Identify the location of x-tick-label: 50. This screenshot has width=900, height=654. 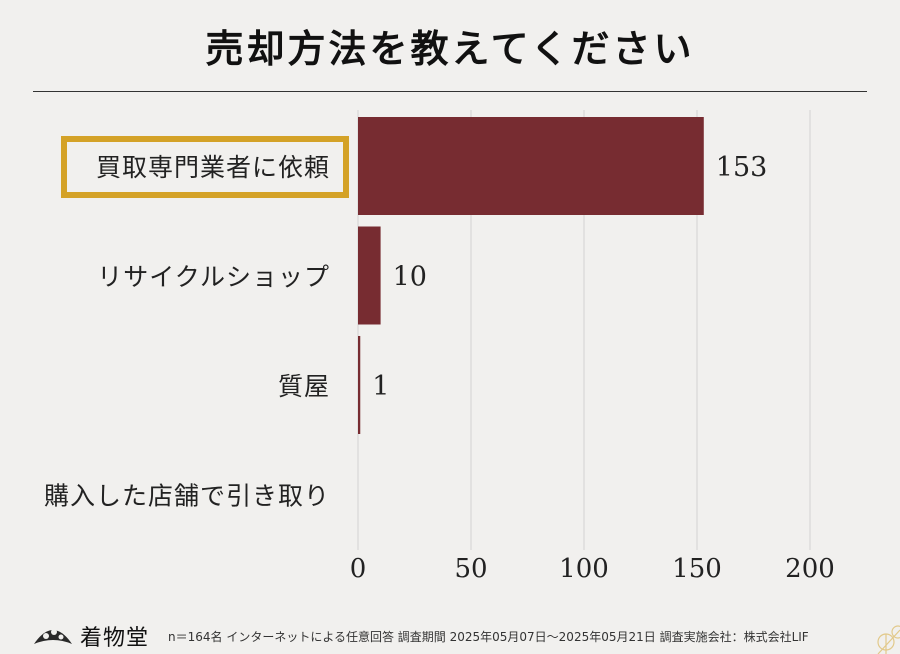
(470, 569).